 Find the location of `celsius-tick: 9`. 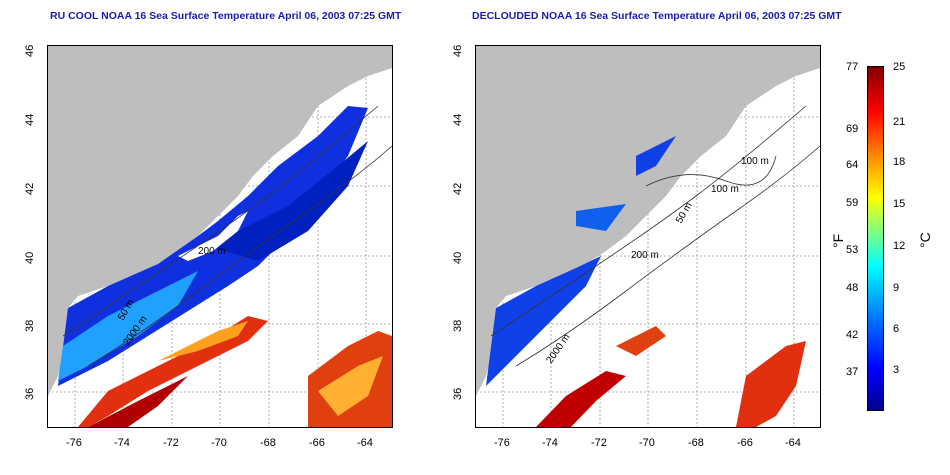

celsius-tick: 9 is located at coordinates (896, 288).